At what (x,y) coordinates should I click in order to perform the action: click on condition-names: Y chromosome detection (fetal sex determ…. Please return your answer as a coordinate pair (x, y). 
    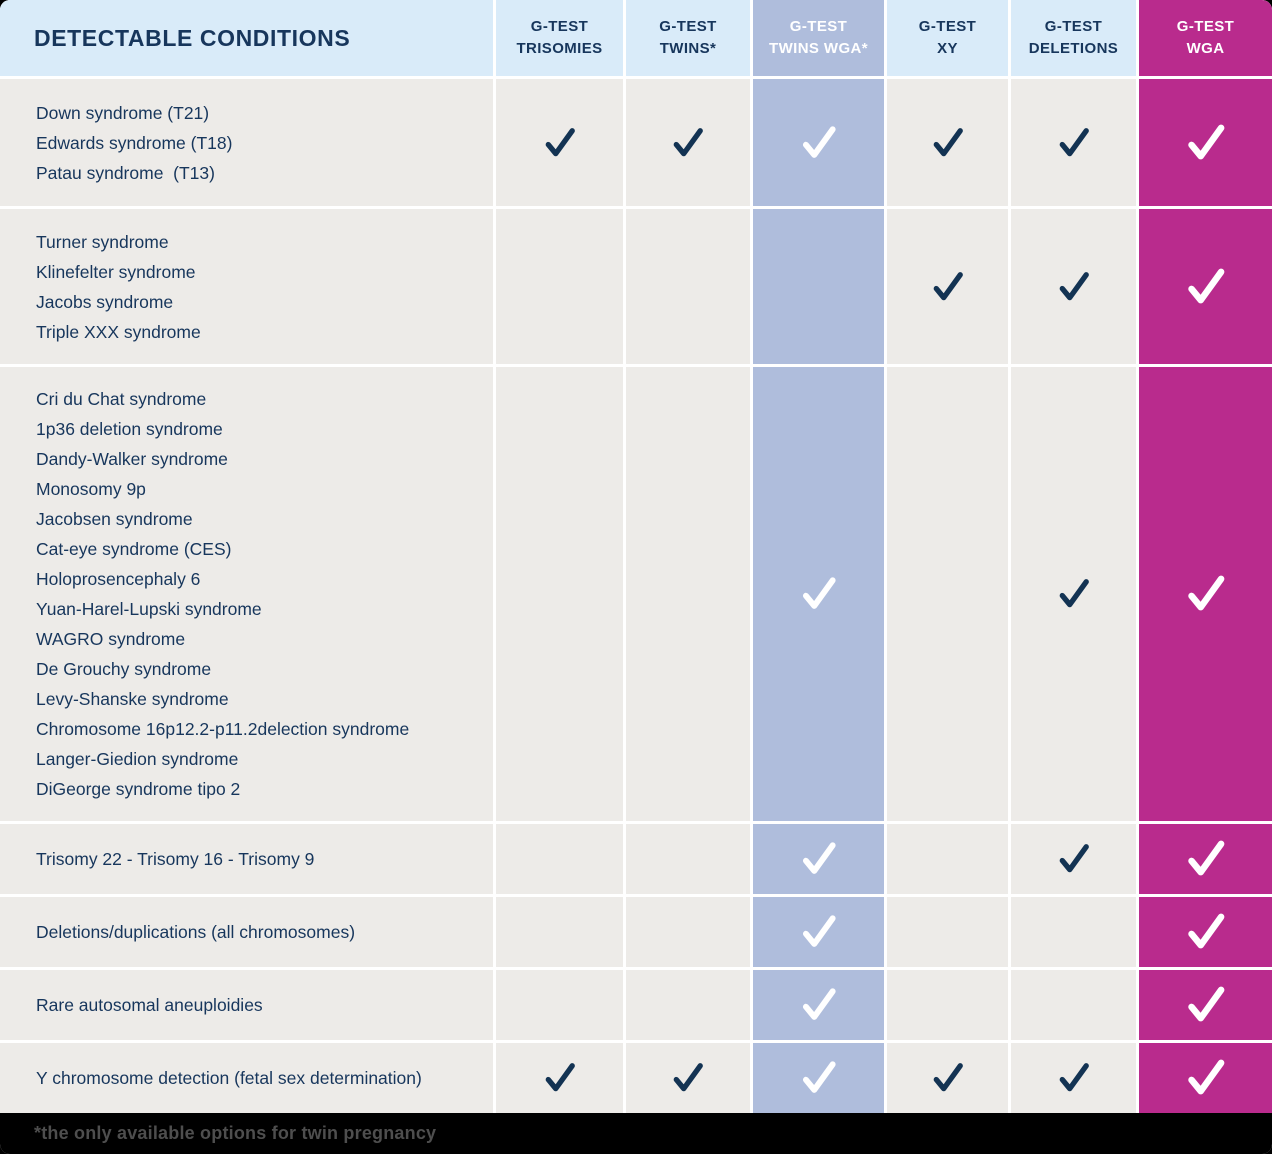
    Looking at the image, I should click on (229, 1078).